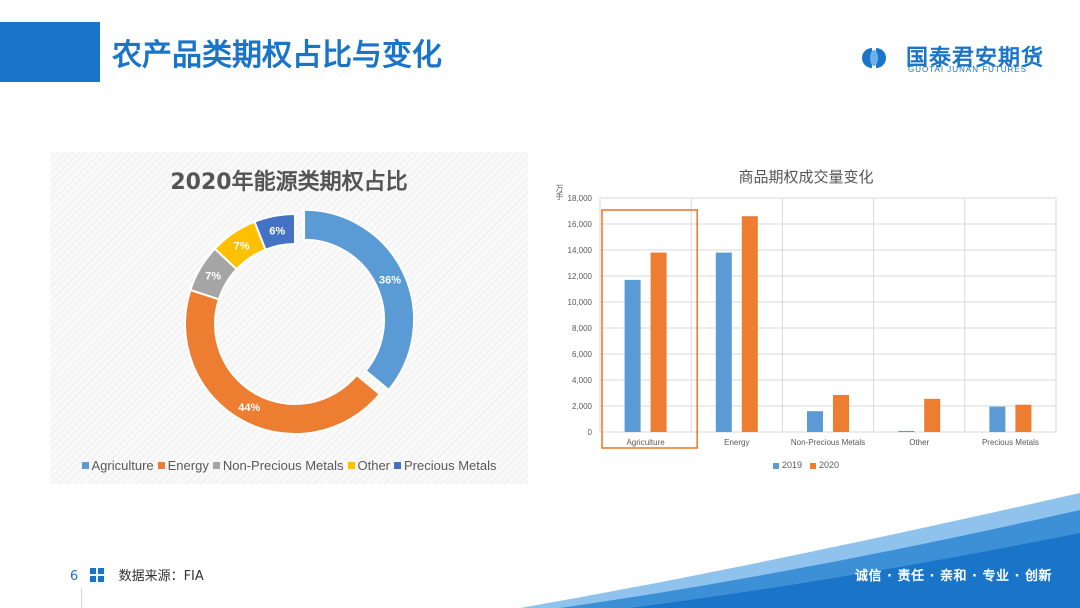 The image size is (1080, 608). What do you see at coordinates (975, 58) in the screenshot?
I see `logo-name: 国泰君安期货` at bounding box center [975, 58].